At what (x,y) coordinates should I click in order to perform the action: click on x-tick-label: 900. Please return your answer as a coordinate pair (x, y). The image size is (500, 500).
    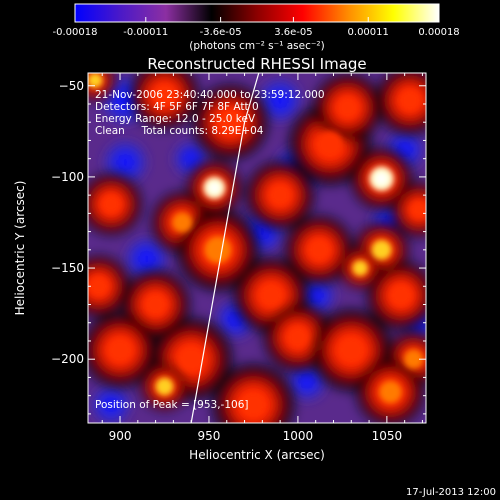
    Looking at the image, I should click on (120, 436).